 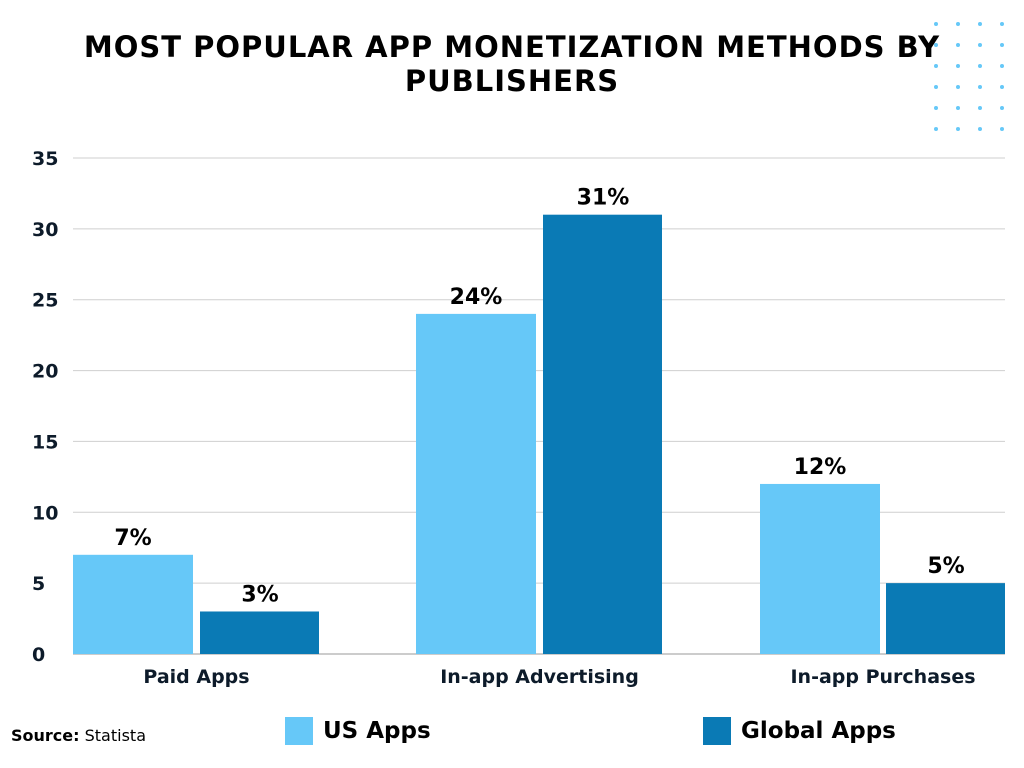 I want to click on data-label: 5%, so click(x=945, y=566).